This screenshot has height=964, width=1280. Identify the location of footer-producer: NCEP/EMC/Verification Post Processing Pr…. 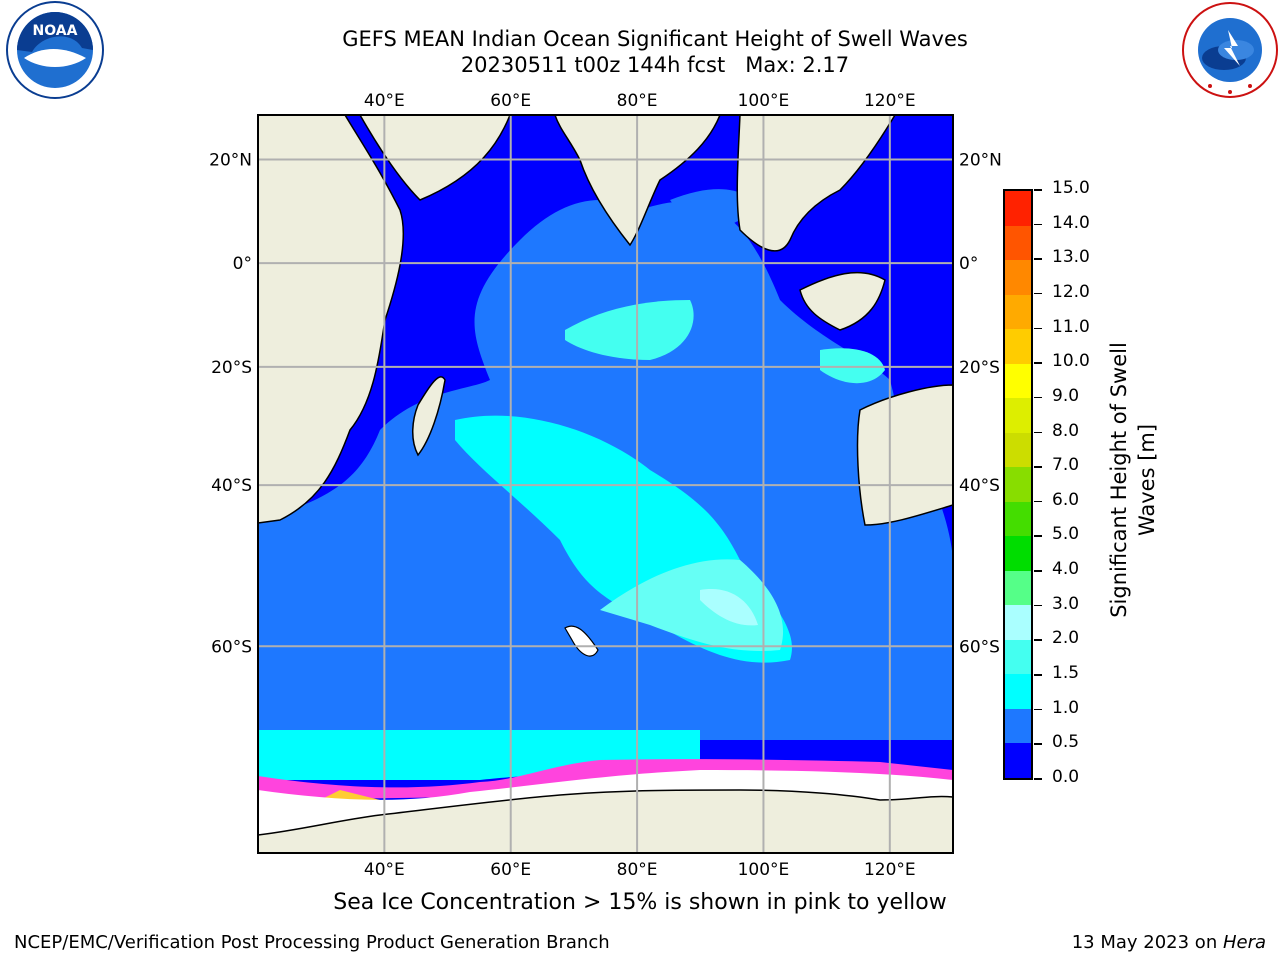
(312, 942).